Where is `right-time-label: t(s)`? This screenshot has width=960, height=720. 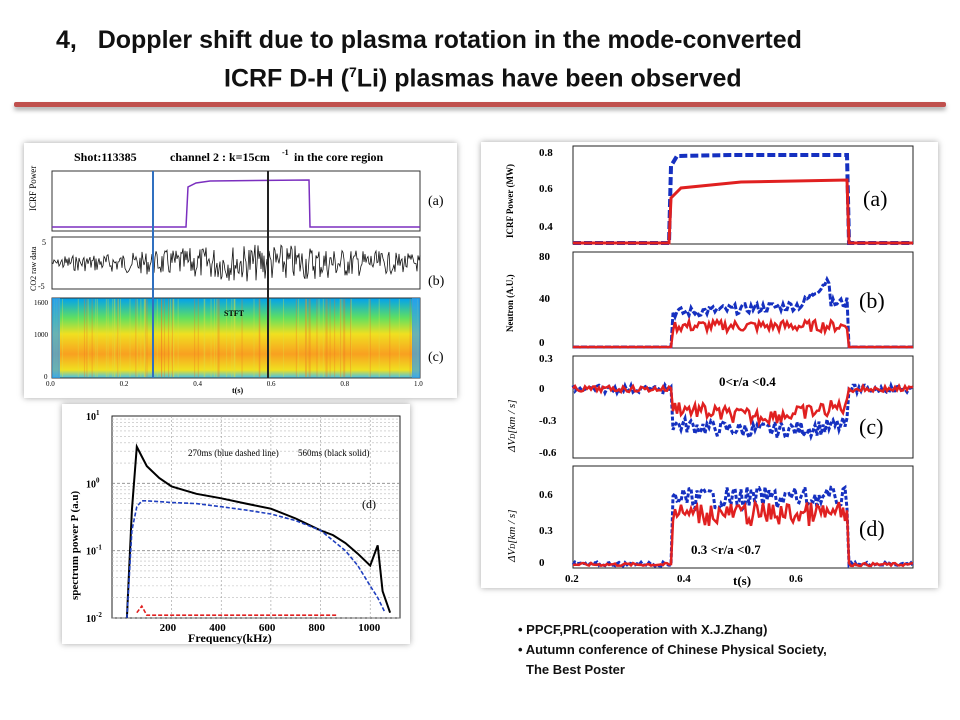
right-time-label: t(s) is located at coordinates (742, 580).